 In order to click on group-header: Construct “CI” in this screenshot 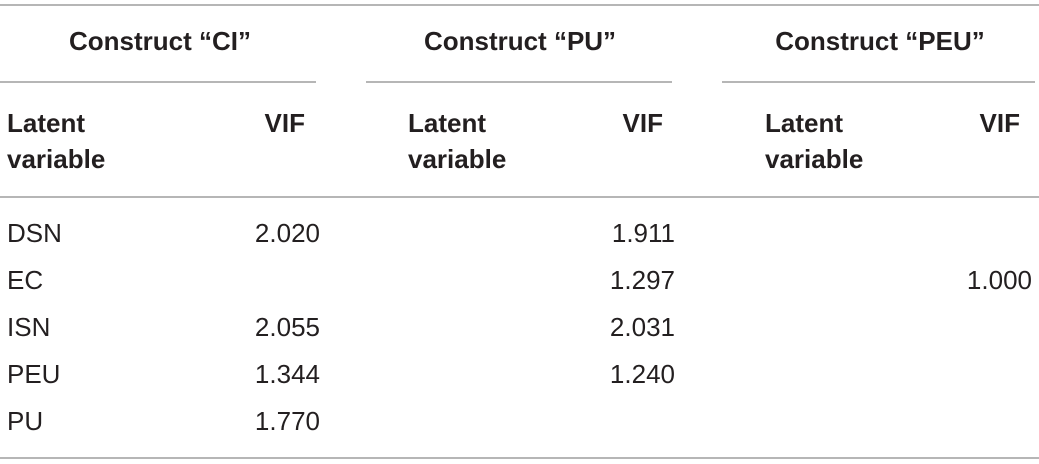, I will do `click(160, 41)`.